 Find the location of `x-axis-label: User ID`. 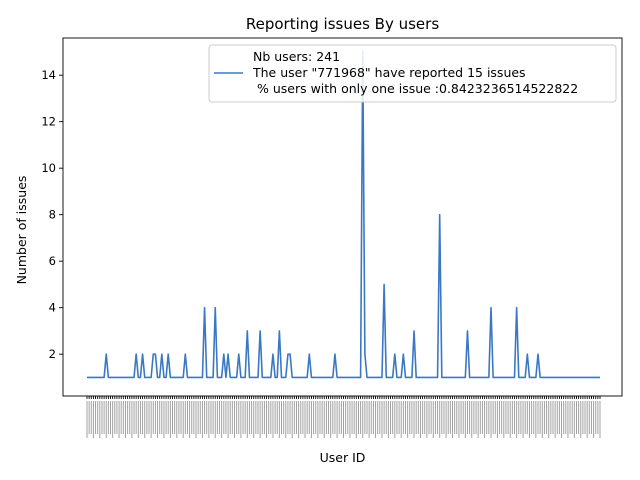

x-axis-label: User ID is located at coordinates (343, 457).